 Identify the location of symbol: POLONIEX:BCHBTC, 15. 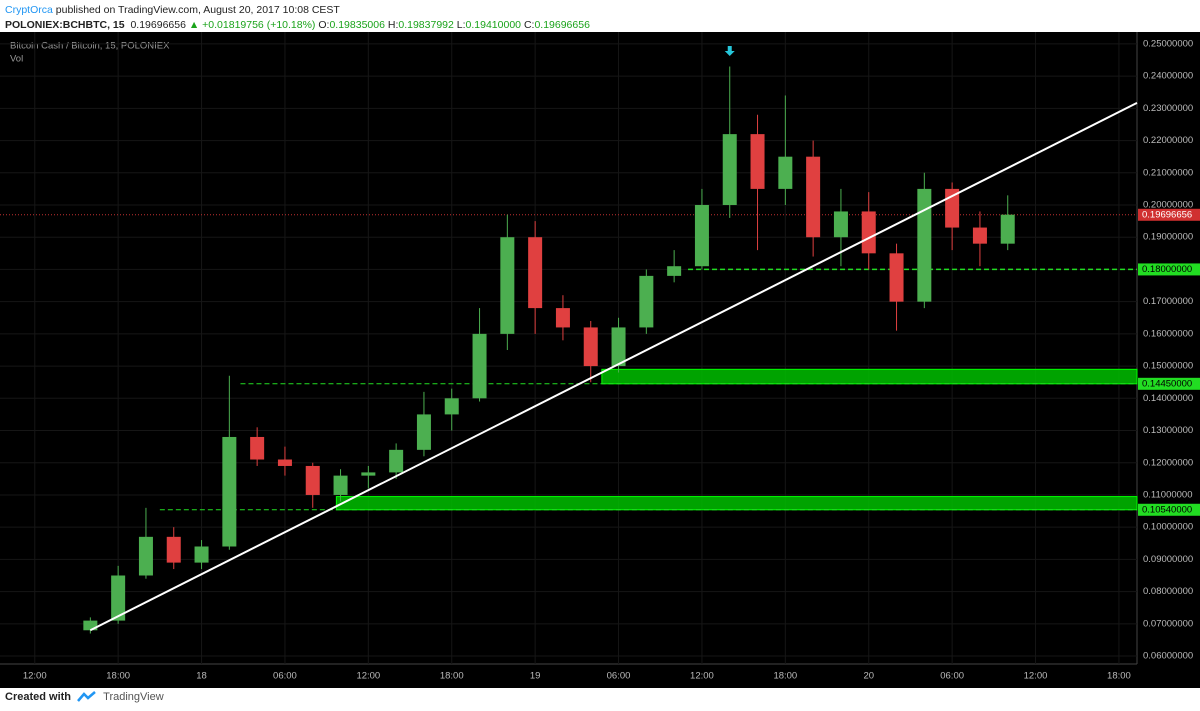
(65, 25).